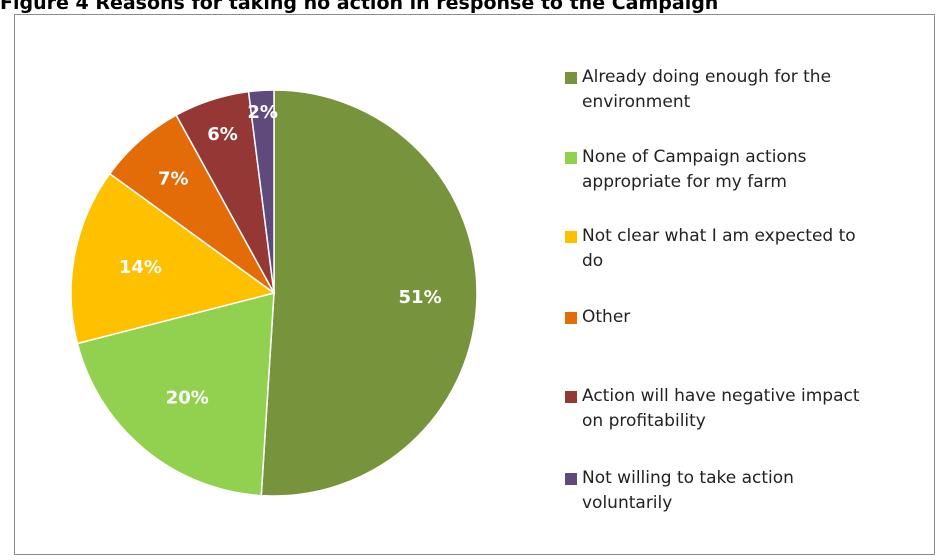 This screenshot has width=938, height=560. What do you see at coordinates (719, 248) in the screenshot?
I see `legend-label: Not clear what I am expected to do` at bounding box center [719, 248].